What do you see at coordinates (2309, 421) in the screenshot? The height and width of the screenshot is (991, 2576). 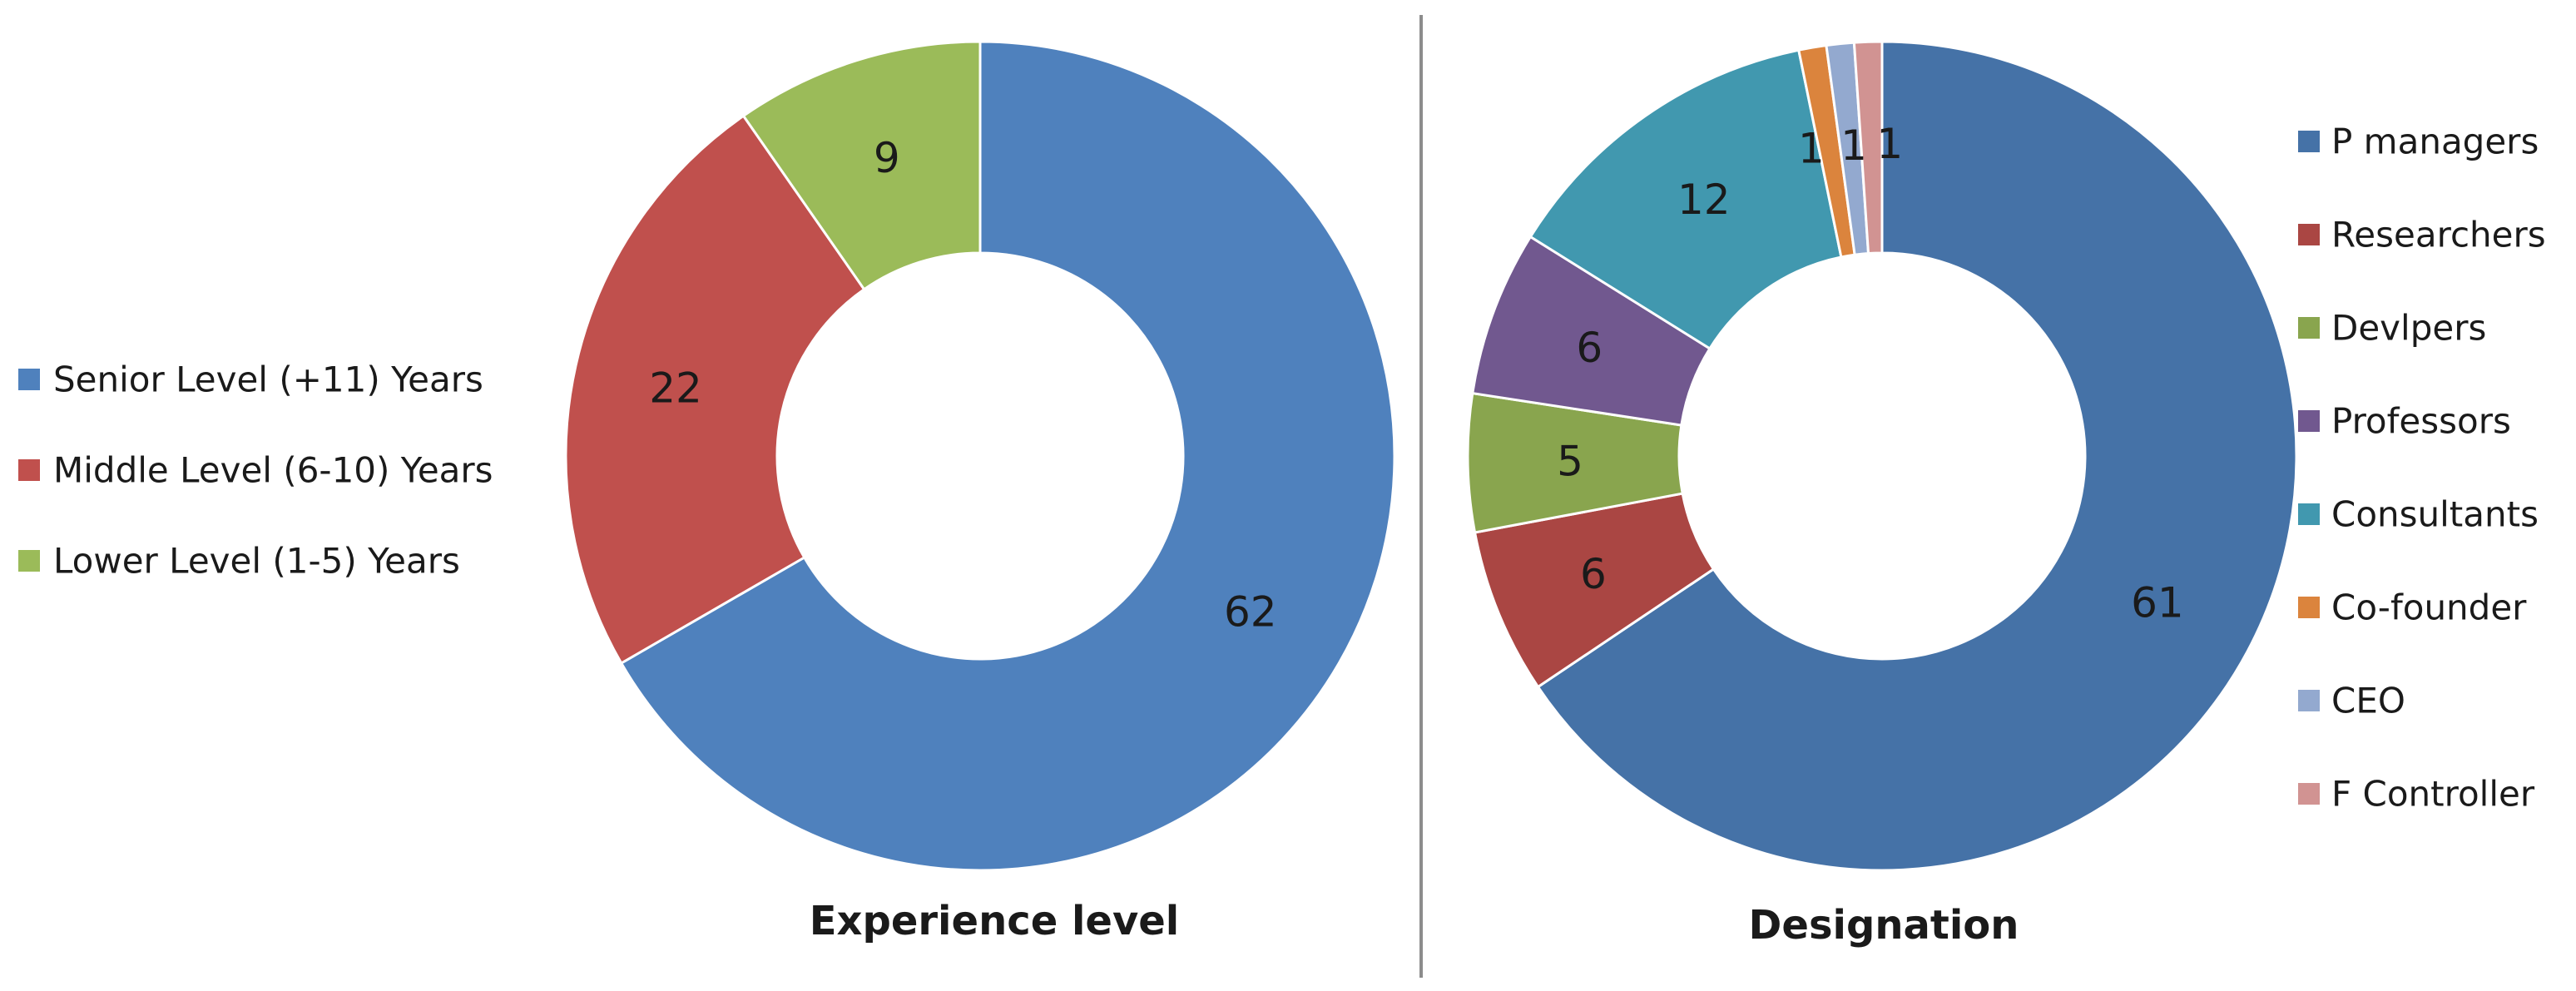 I see `designation-legend-swatch-professors` at bounding box center [2309, 421].